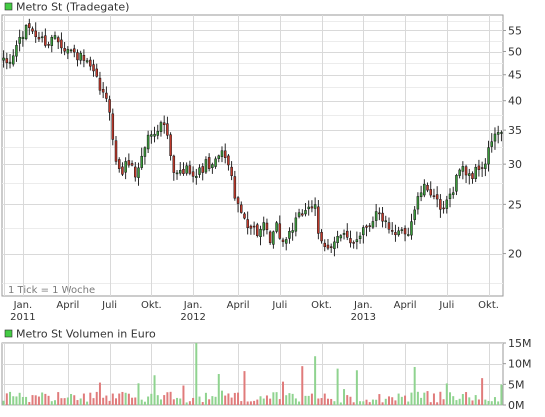 The width and height of the screenshot is (545, 417). What do you see at coordinates (515, 130) in the screenshot?
I see `price-y-tick-label: 35` at bounding box center [515, 130].